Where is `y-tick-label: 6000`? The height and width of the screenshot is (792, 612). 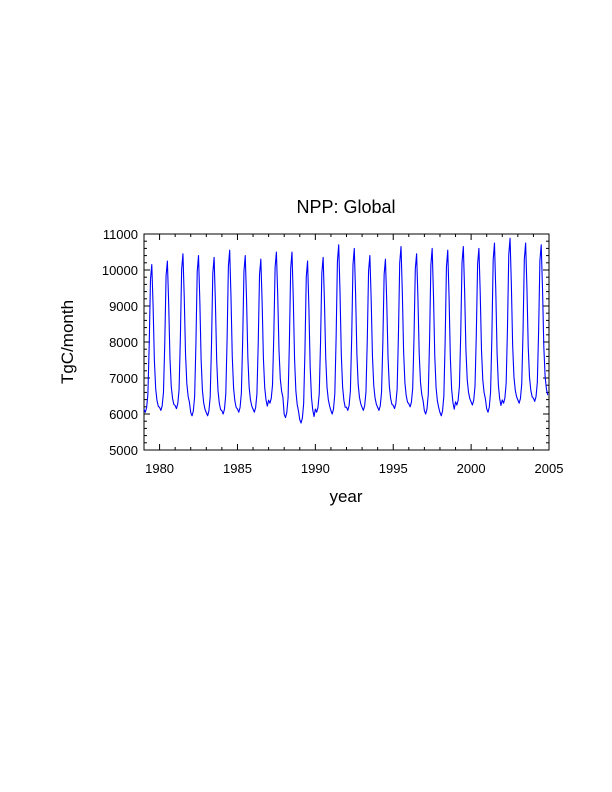 y-tick-label: 6000 is located at coordinates (123, 414).